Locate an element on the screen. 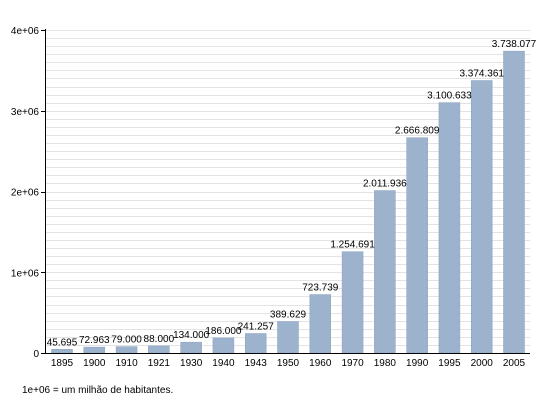 This screenshot has height=403, width=555. y-tick-label: 2e+06 is located at coordinates (25, 193).